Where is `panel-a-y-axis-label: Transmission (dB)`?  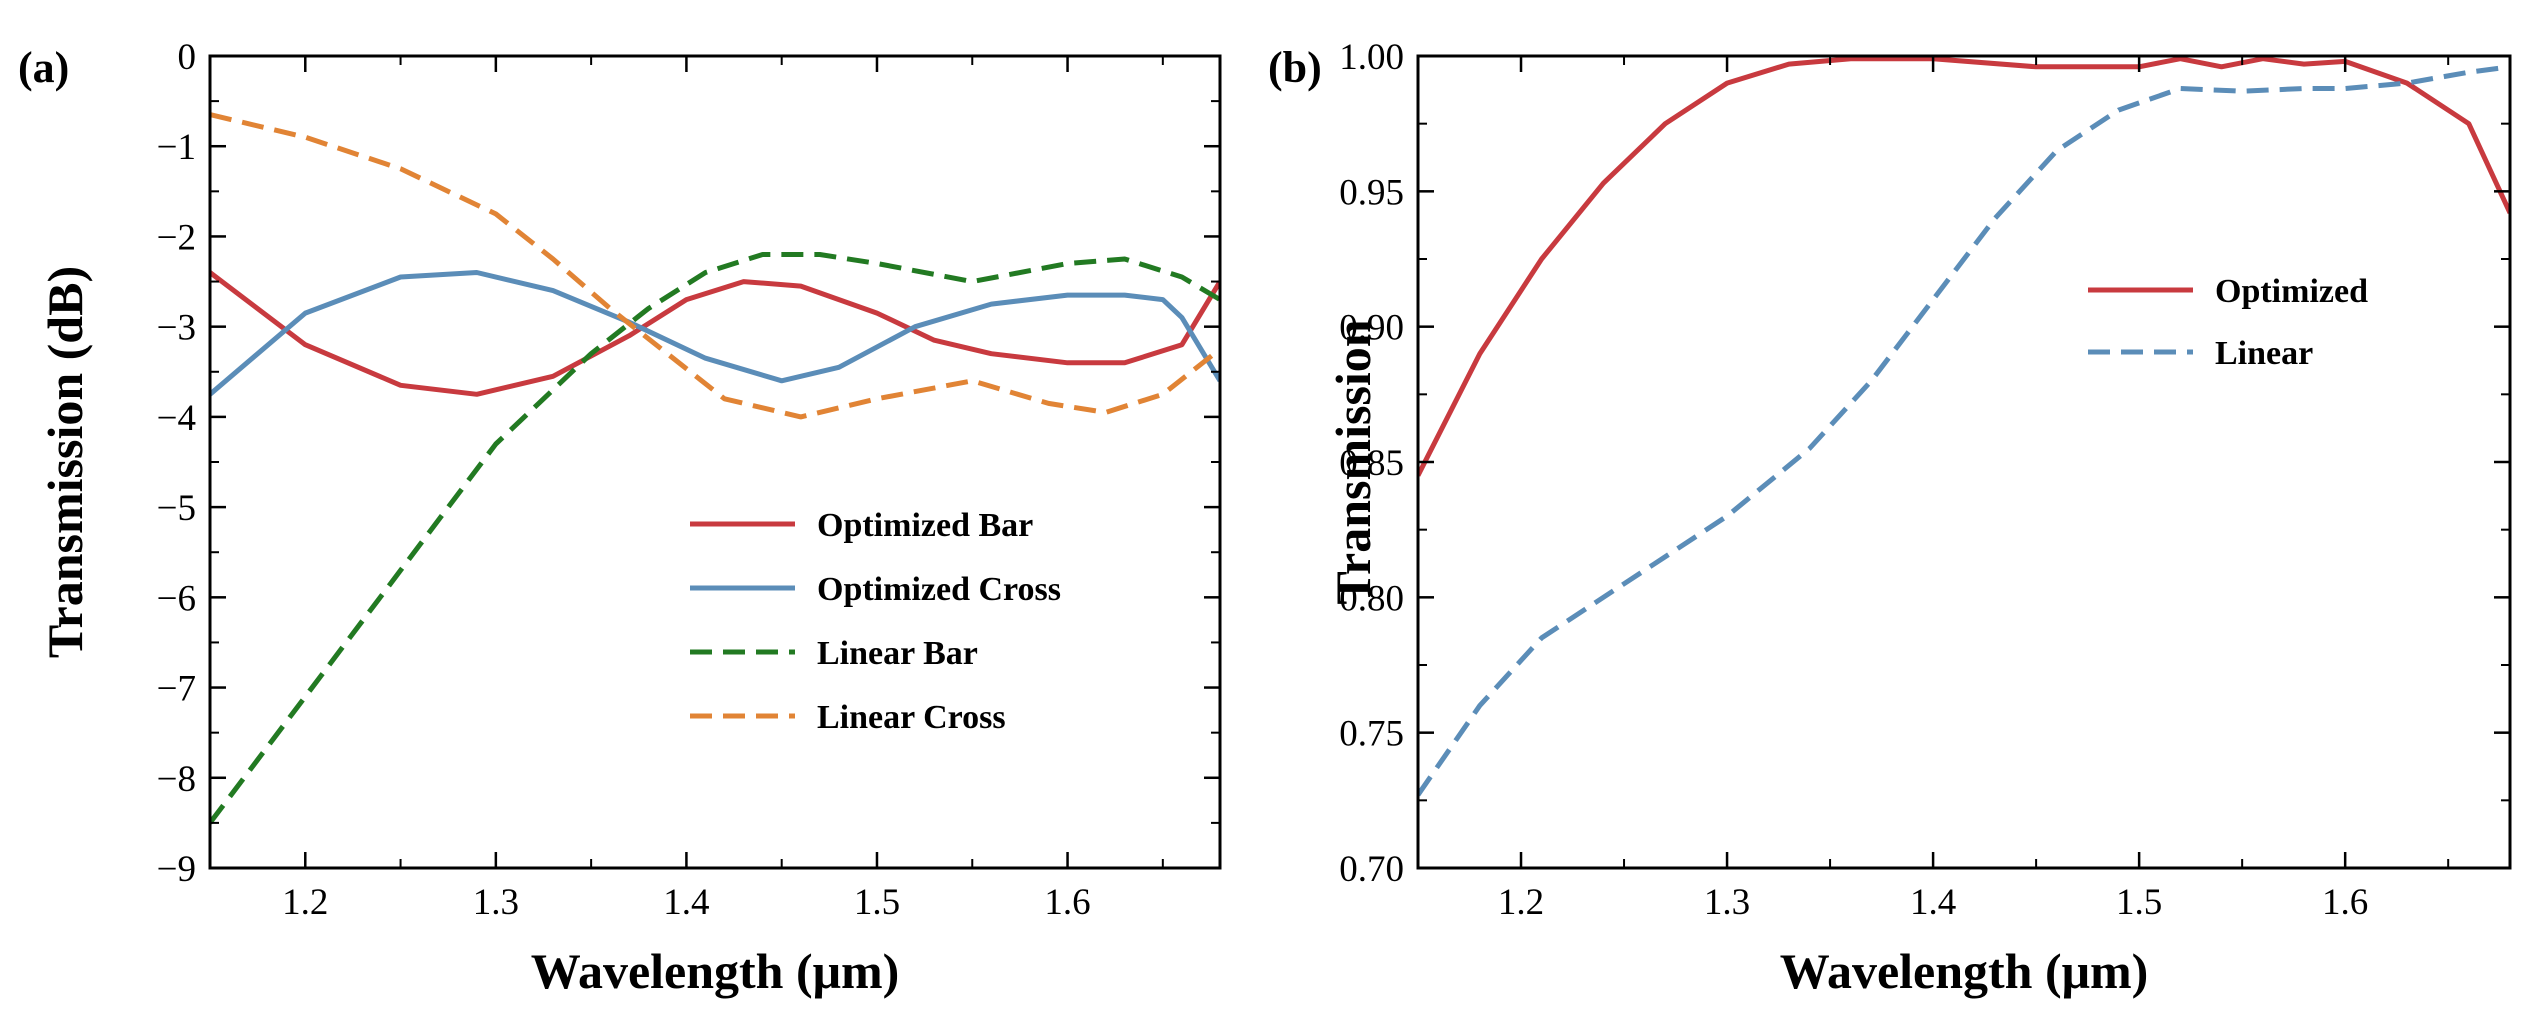
panel-a-y-axis-label: Transmission (dB) is located at coordinates (65, 462).